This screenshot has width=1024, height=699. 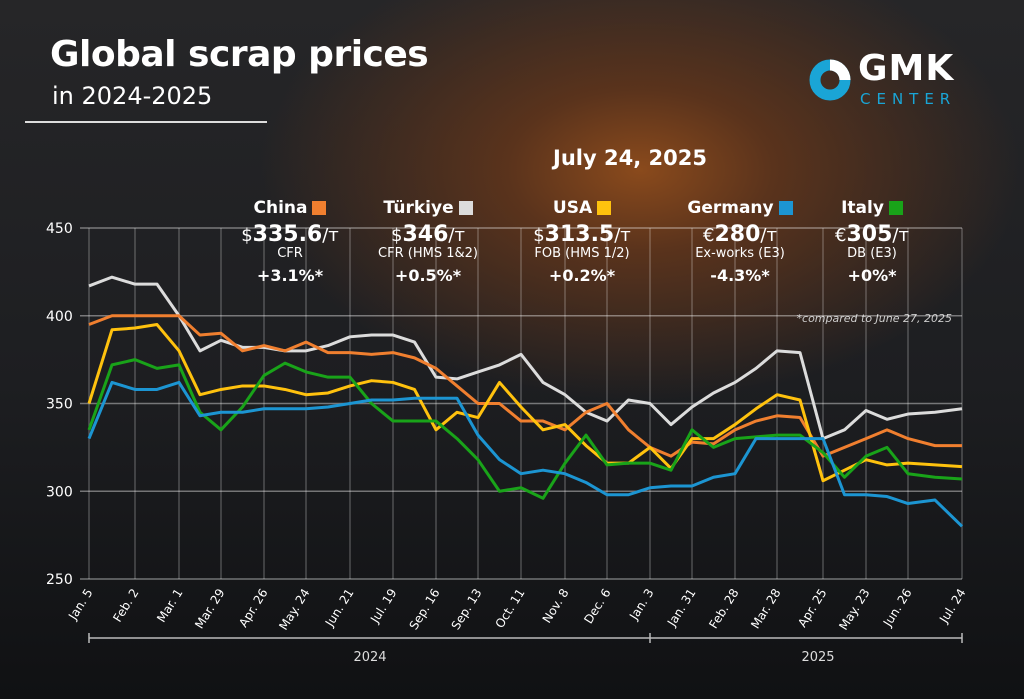 I want to click on price-value: 346, so click(x=425, y=234).